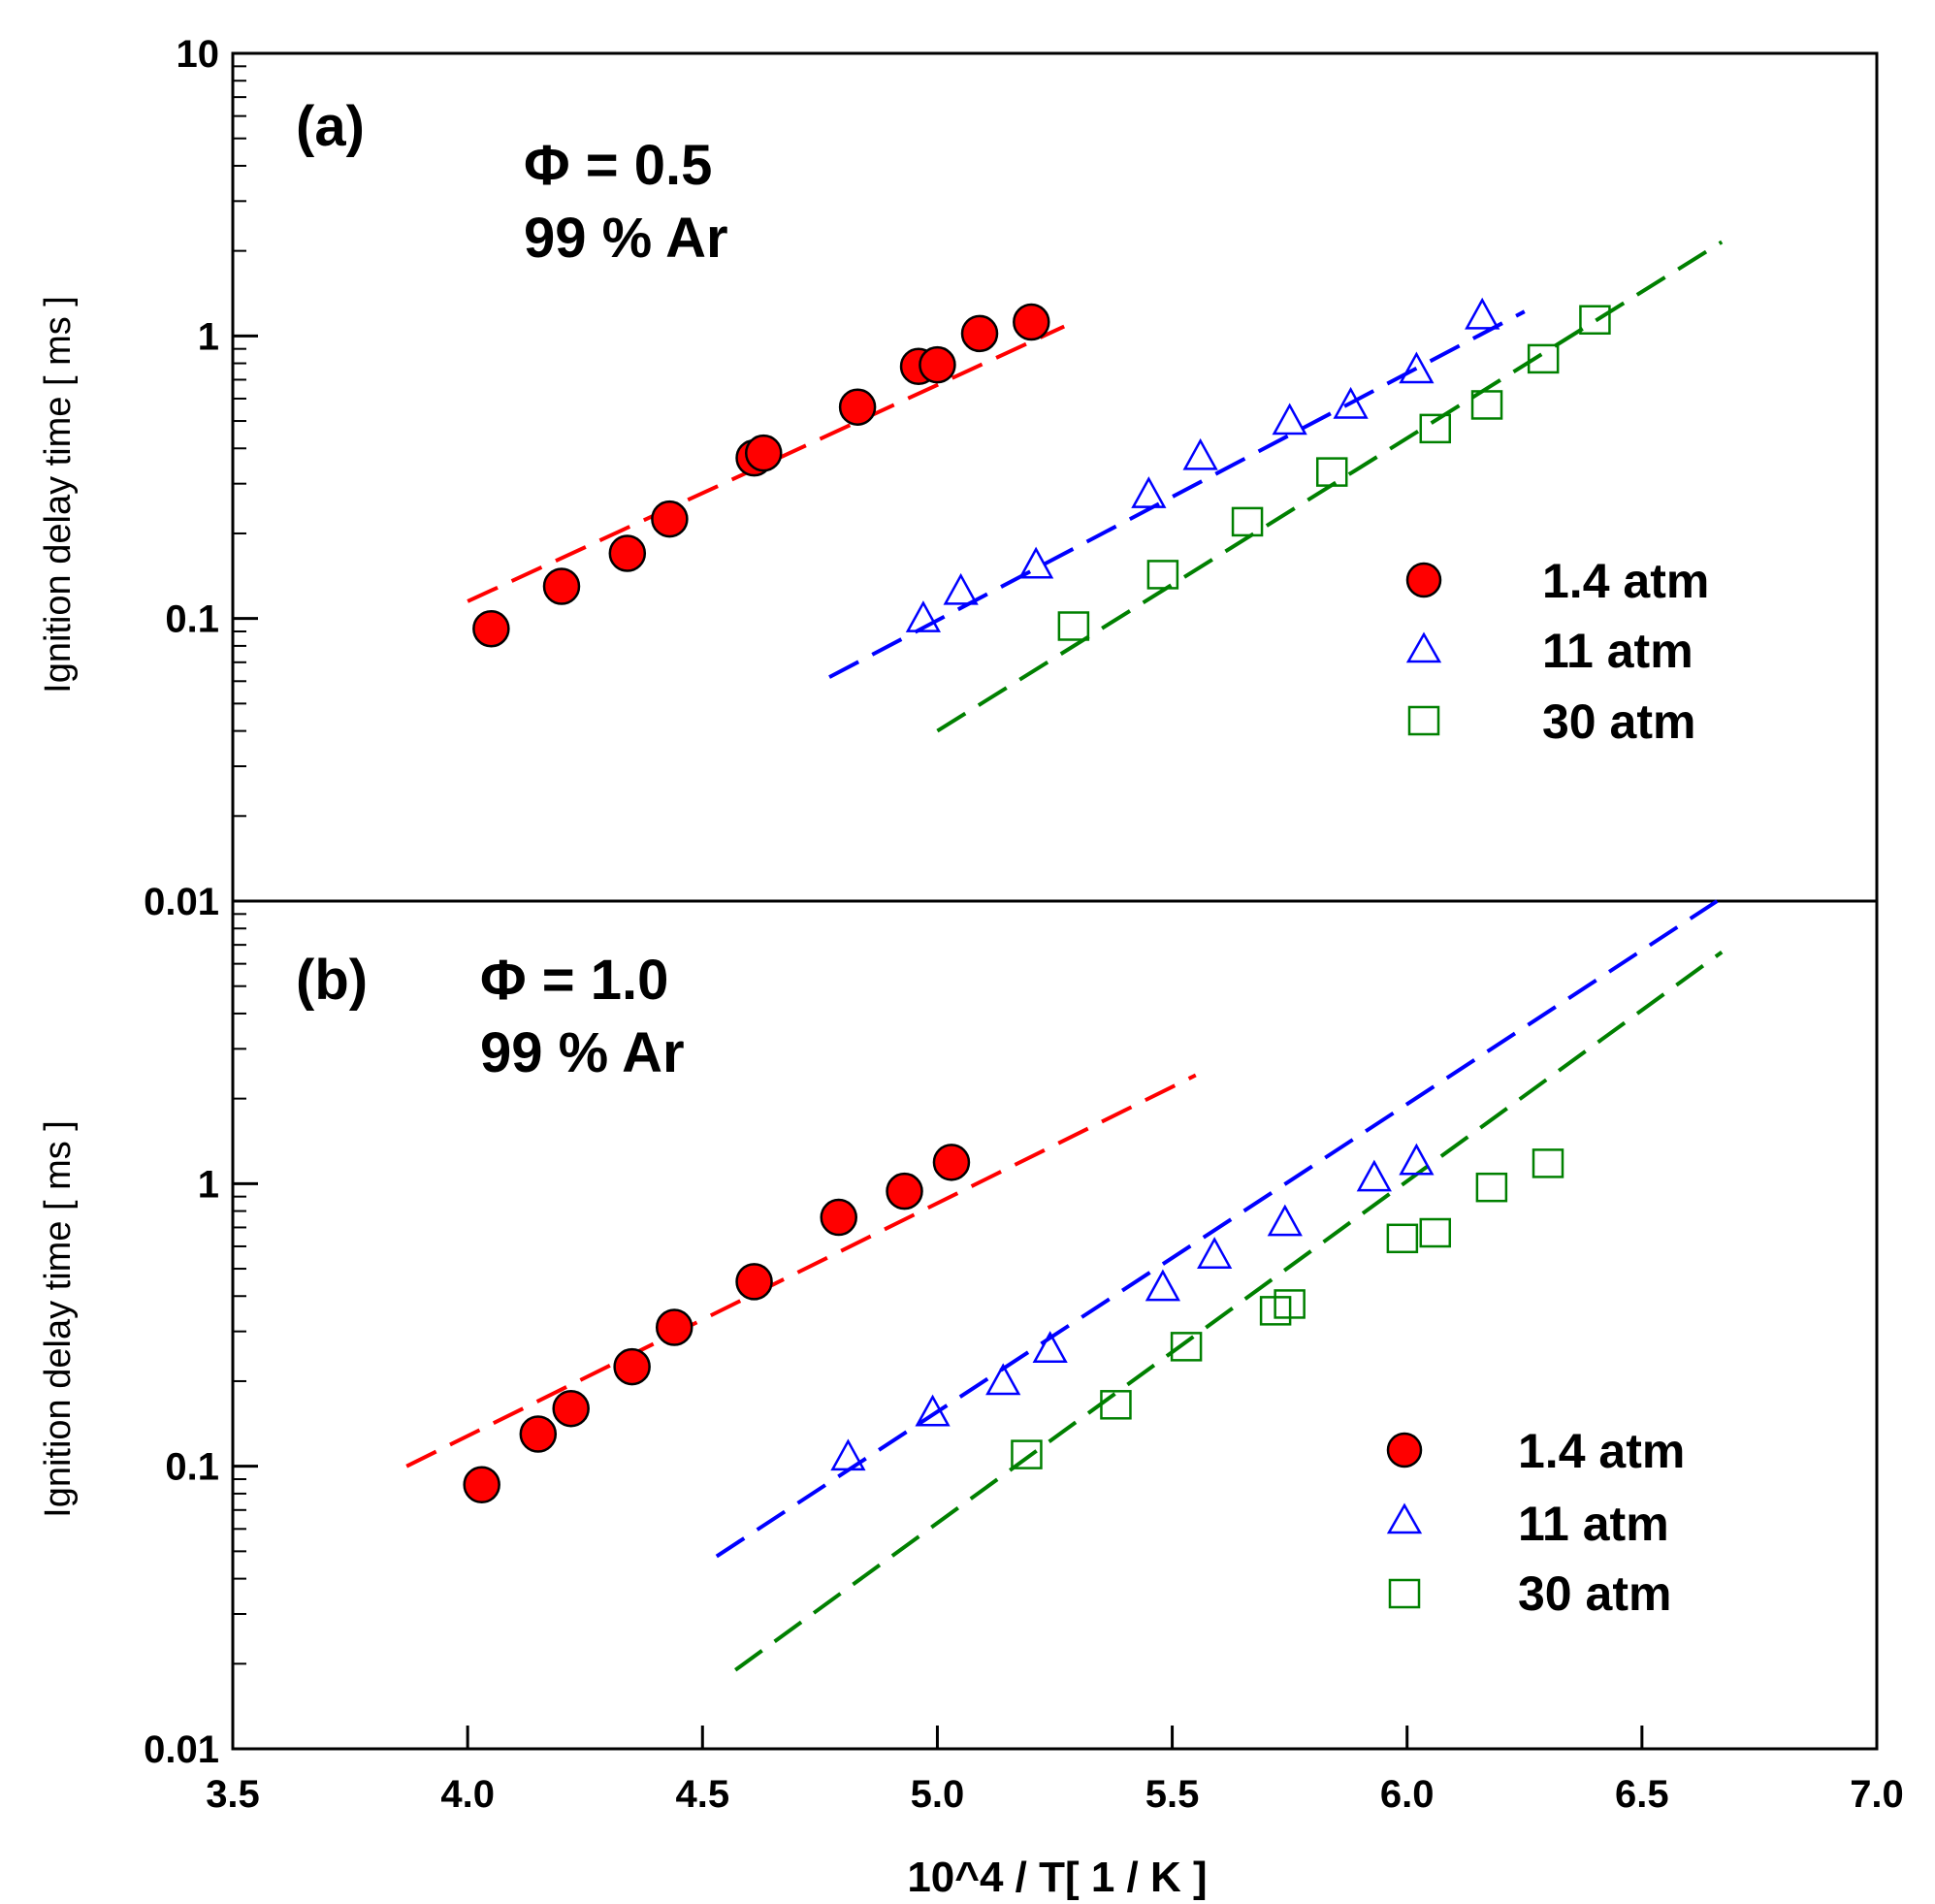 The width and height of the screenshot is (1935, 1904). What do you see at coordinates (938, 1794) in the screenshot?
I see `x-tick-label: 5.0` at bounding box center [938, 1794].